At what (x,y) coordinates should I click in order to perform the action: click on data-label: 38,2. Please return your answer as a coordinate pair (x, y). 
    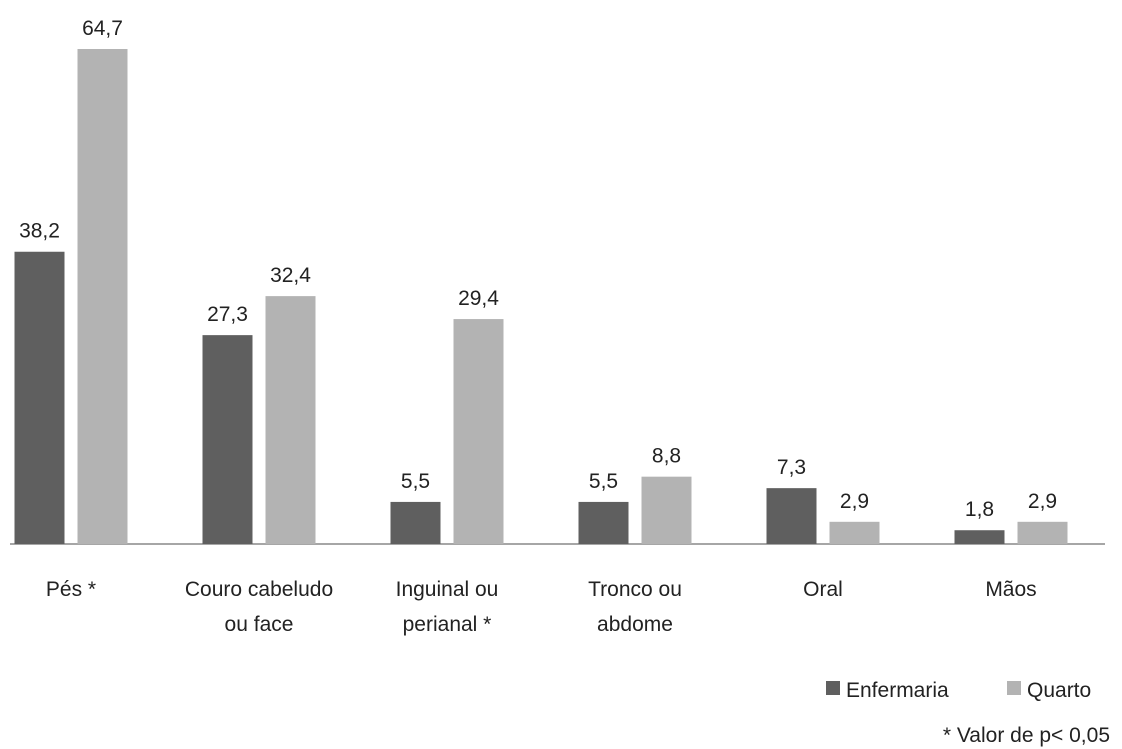
    Looking at the image, I should click on (39, 231).